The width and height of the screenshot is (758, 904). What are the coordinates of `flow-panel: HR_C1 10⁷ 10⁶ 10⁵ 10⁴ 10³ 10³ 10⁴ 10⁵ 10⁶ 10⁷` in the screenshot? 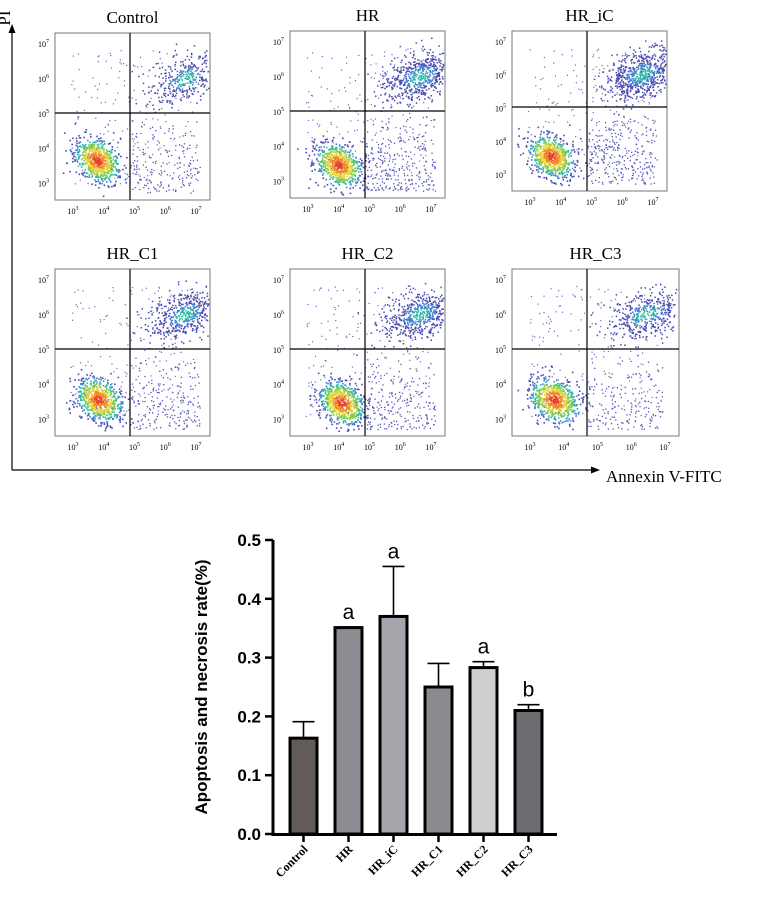 It's located at (124, 348).